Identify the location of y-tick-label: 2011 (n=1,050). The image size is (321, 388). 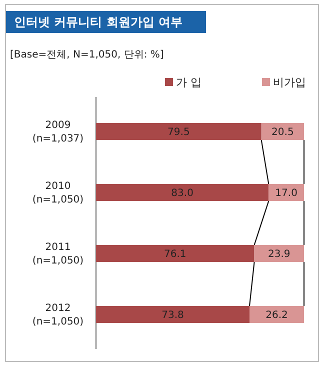
(58, 254).